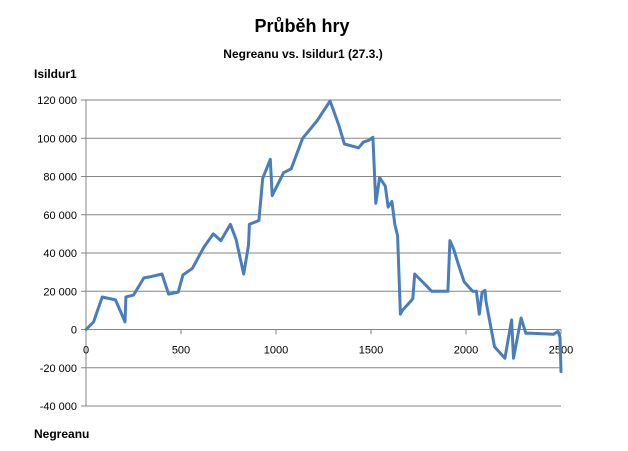 The image size is (628, 451). I want to click on y-tick-label: -40 000, so click(58, 407).